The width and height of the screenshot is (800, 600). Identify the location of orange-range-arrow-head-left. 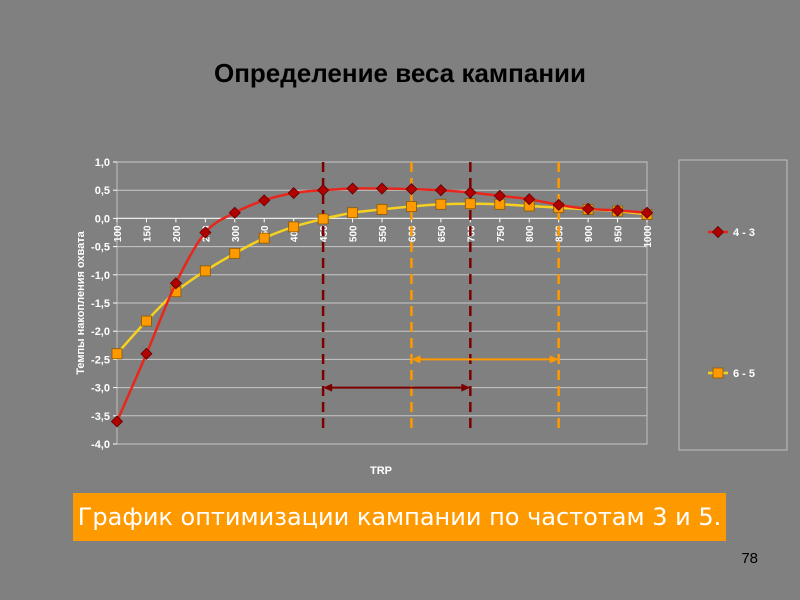
(416, 359).